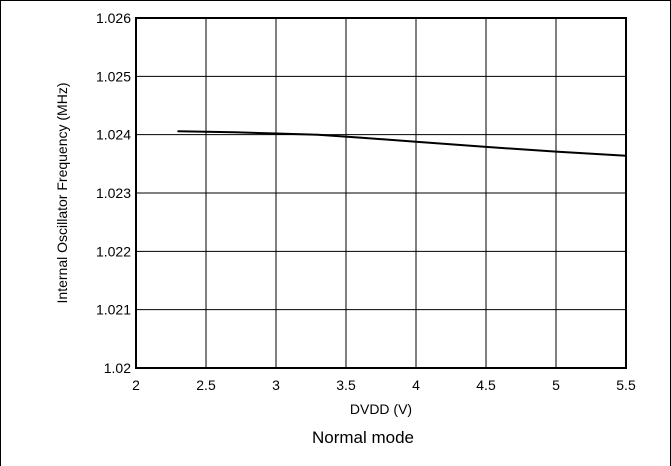 This screenshot has width=671, height=466. I want to click on x-tick-label: 5, so click(556, 385).